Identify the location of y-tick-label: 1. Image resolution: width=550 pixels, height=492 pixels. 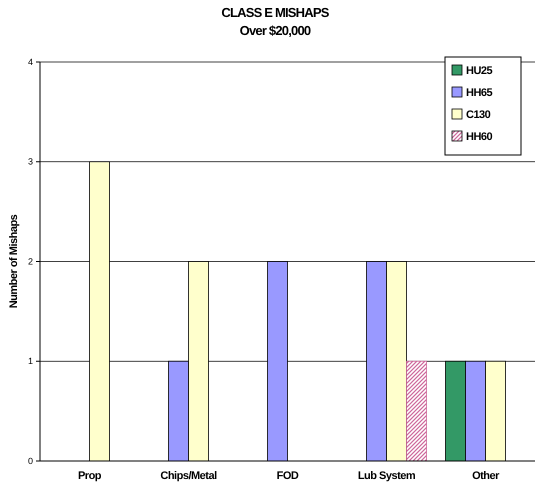
(30, 361).